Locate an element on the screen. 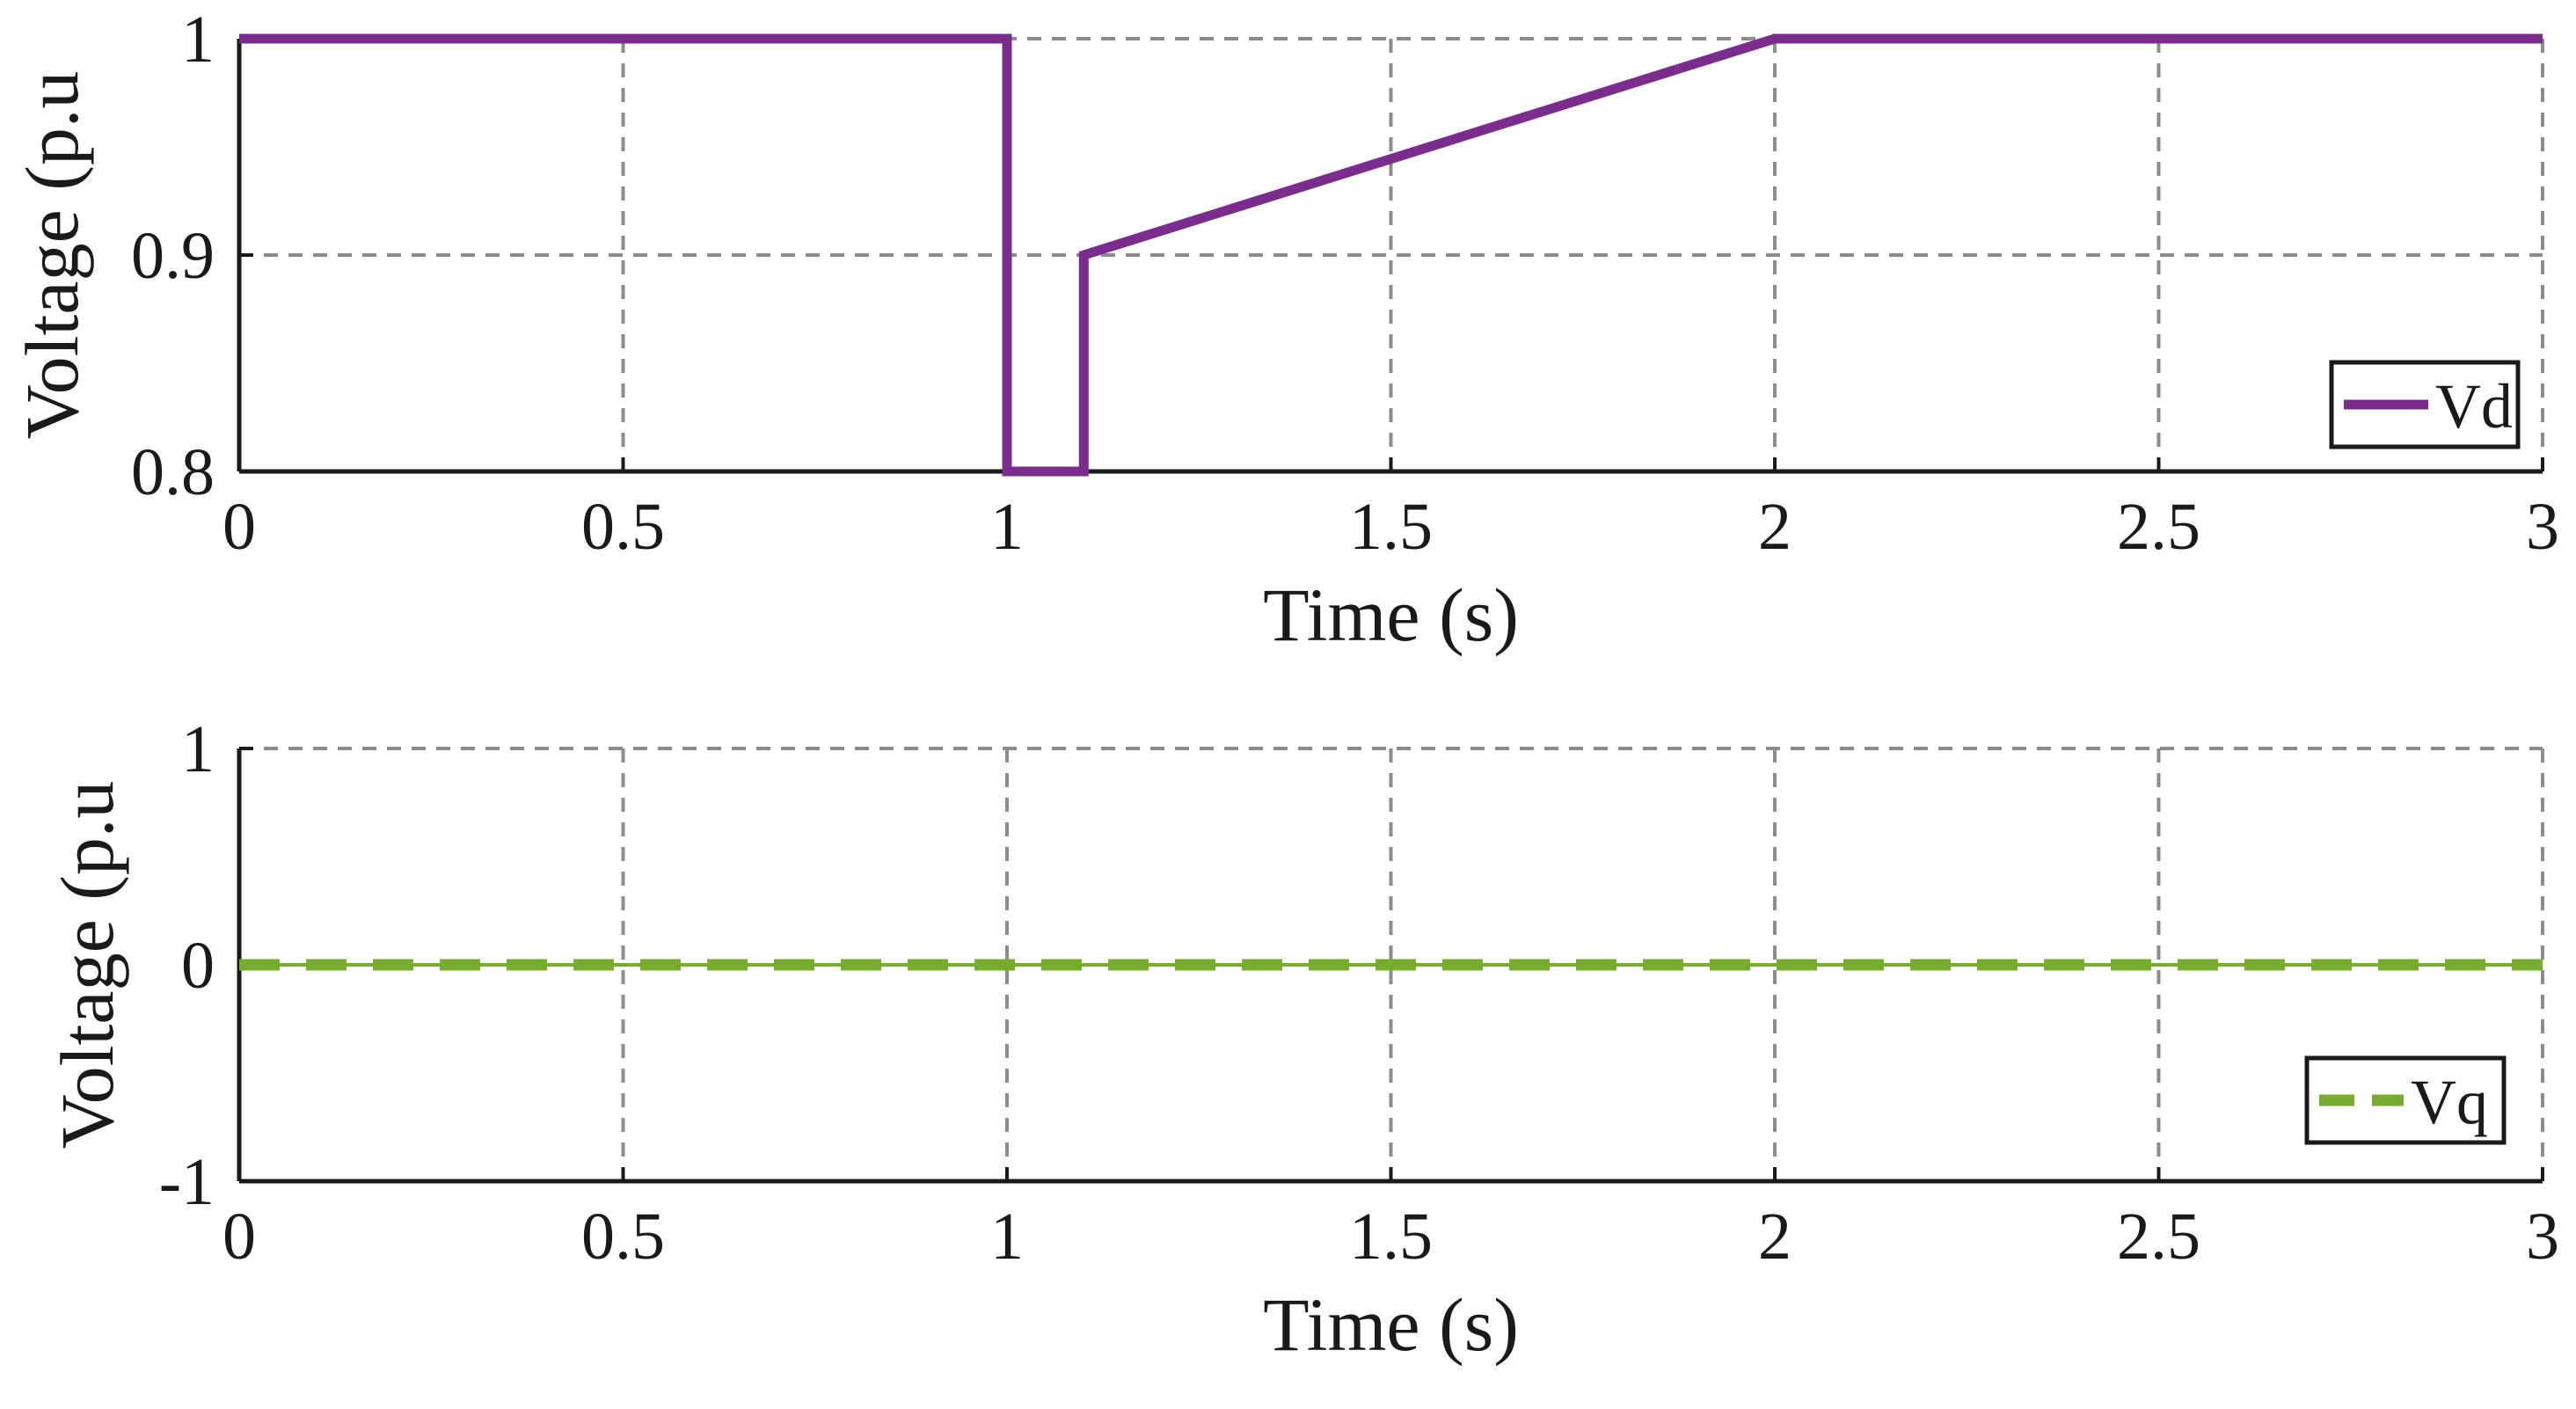  legend-label: Vq is located at coordinates (2449, 1102).